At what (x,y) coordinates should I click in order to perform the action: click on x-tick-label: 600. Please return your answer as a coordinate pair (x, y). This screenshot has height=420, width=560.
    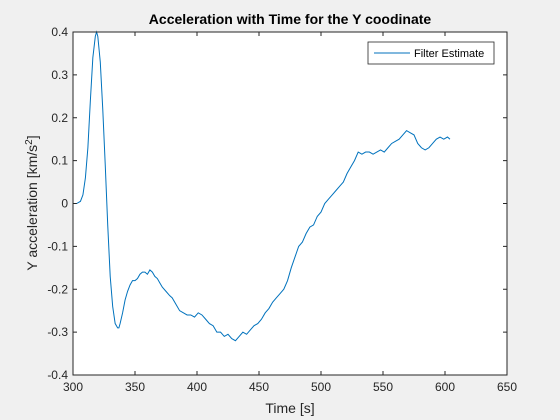
    Looking at the image, I should click on (445, 387).